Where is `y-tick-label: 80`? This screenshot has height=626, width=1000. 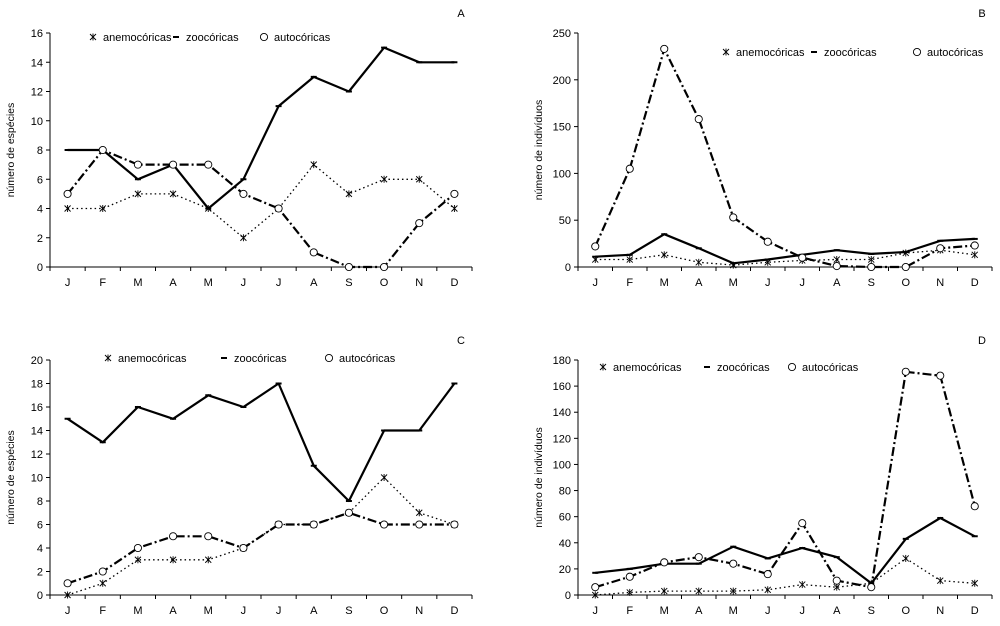 y-tick-label: 80 is located at coordinates (565, 492).